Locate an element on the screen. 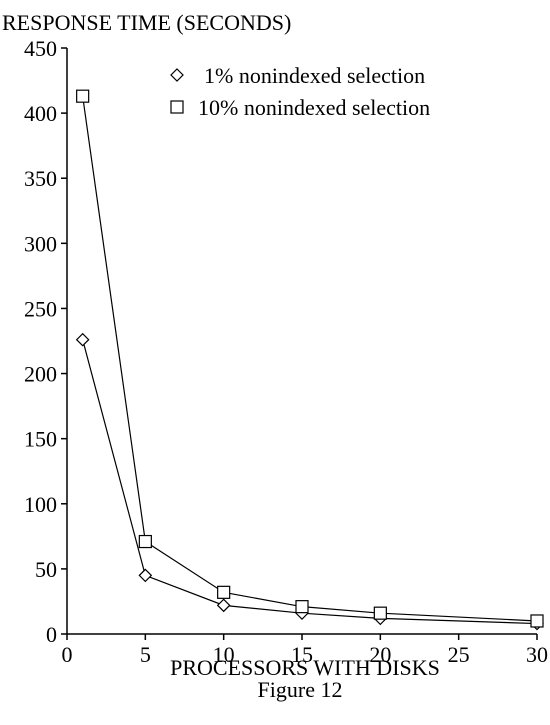  y-tick-label-300: 300 is located at coordinates (40, 243).